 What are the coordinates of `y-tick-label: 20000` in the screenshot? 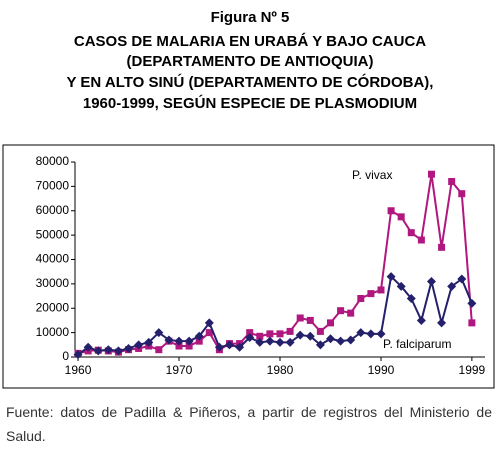 It's located at (53, 307).